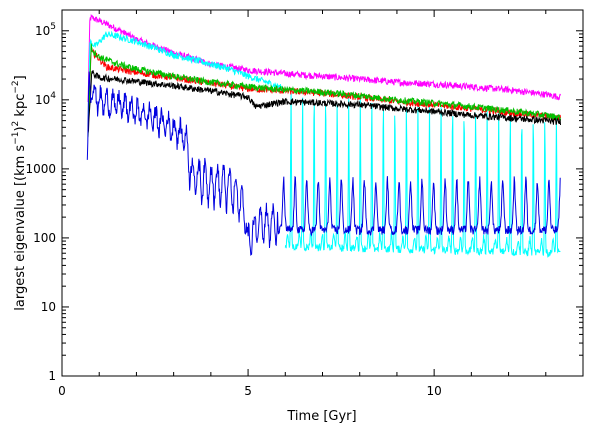 This screenshot has width=592, height=428. Describe the element at coordinates (62, 391) in the screenshot. I see `x-tick-label: 0` at that location.